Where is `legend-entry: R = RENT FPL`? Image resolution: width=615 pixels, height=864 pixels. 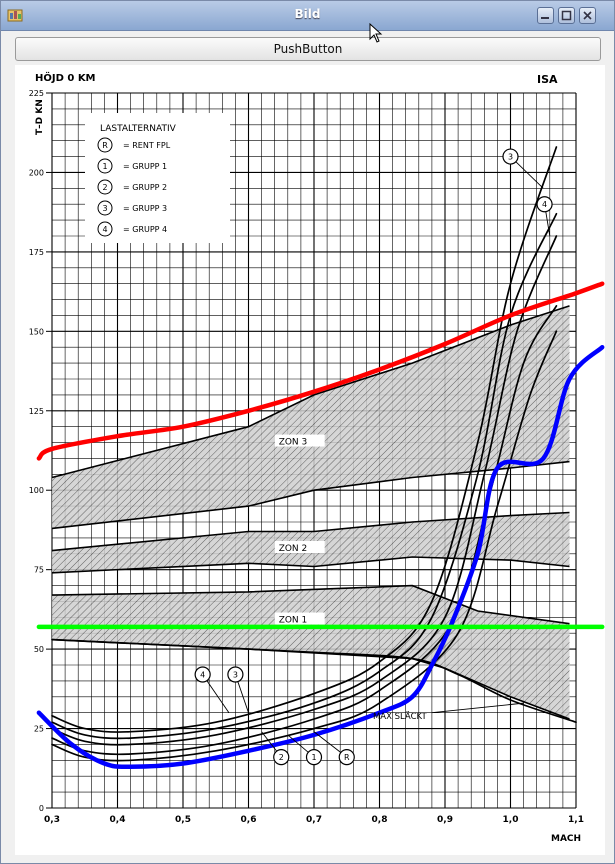
legend-entry: R = RENT FPL is located at coordinates (134, 145).